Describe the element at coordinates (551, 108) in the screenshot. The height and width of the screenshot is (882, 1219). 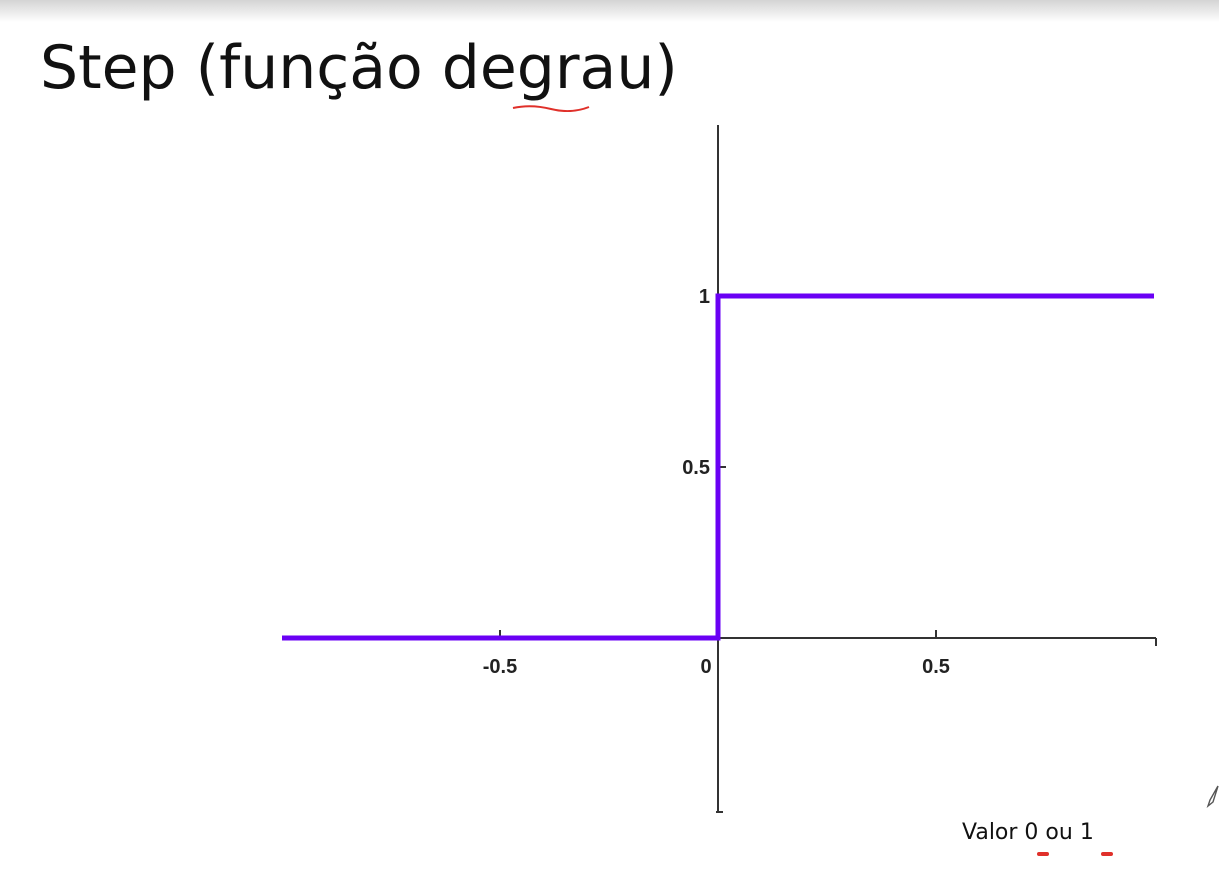
I see `spellcheck-underline` at that location.